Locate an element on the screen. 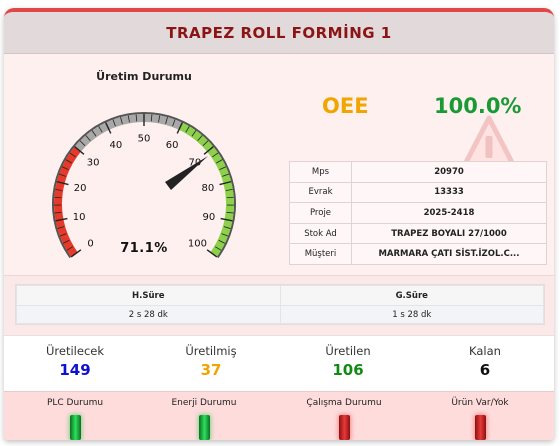 Image resolution: width=560 pixels, height=446 pixels. gauge-tick-label: 30 is located at coordinates (93, 162).